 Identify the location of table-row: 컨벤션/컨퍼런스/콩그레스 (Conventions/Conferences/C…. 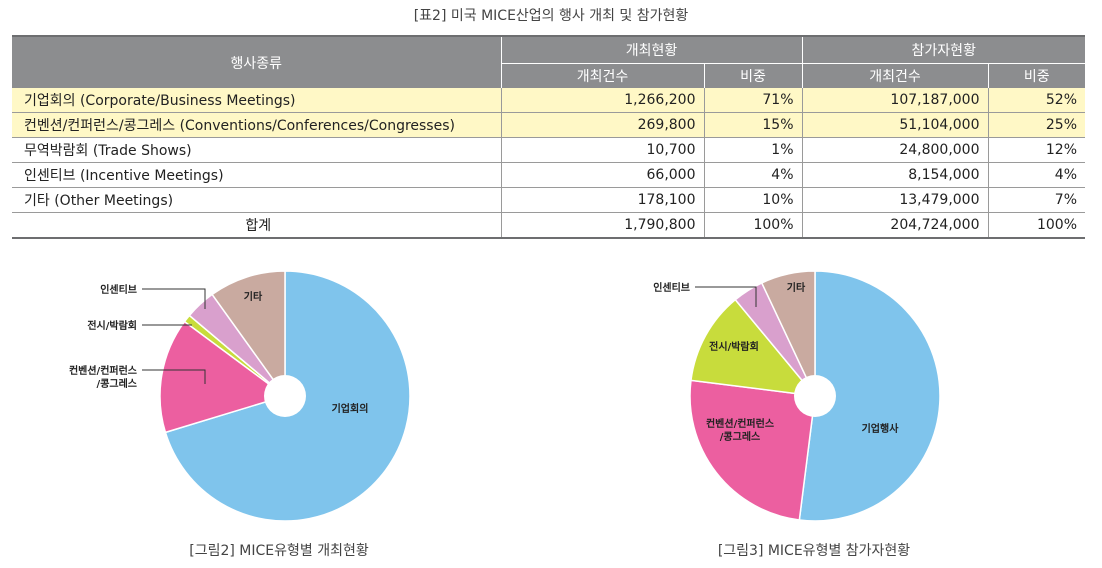
(548, 125).